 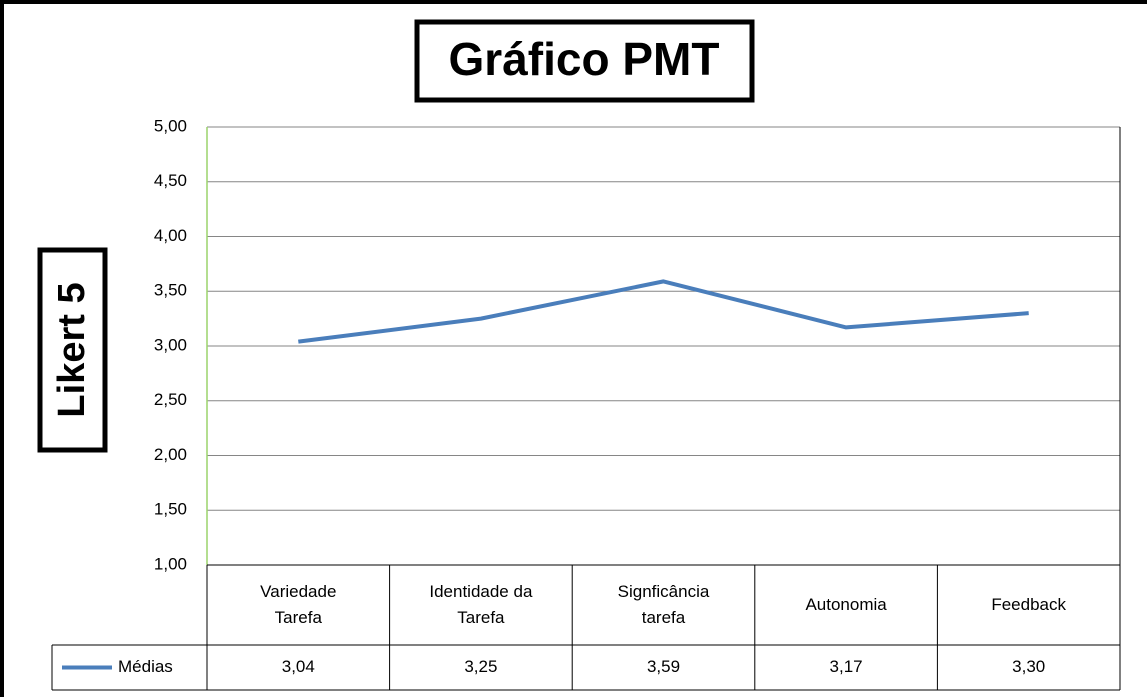 What do you see at coordinates (846, 666) in the screenshot?
I see `data-table-value: 3,17` at bounding box center [846, 666].